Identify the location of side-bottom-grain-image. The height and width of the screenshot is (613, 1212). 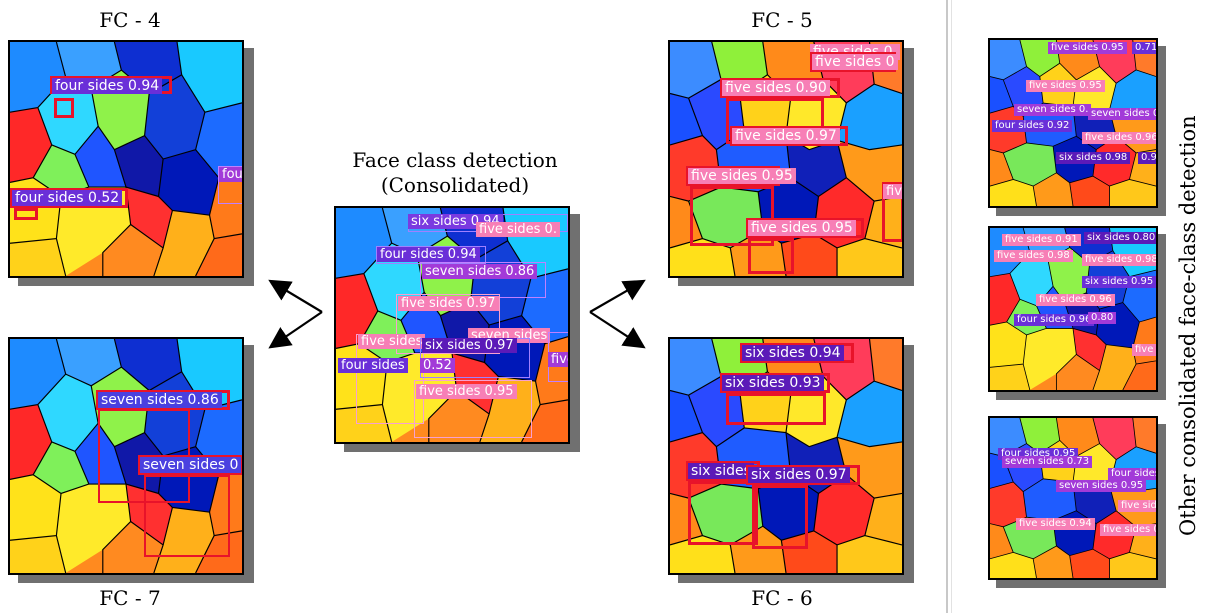
(1073, 498).